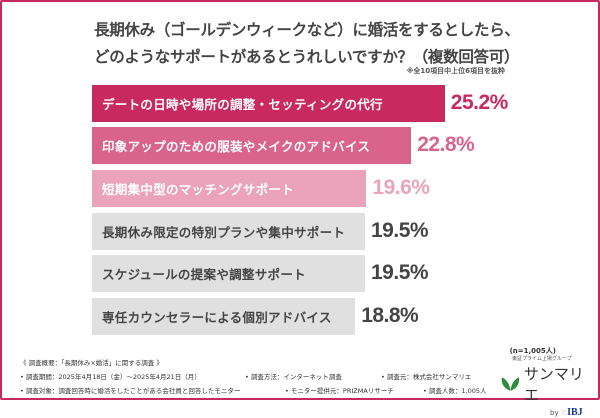 Image resolution: width=600 pixels, height=418 pixels. I want to click on bar-label: 短期集中型のマッチングサポート, so click(198, 189).